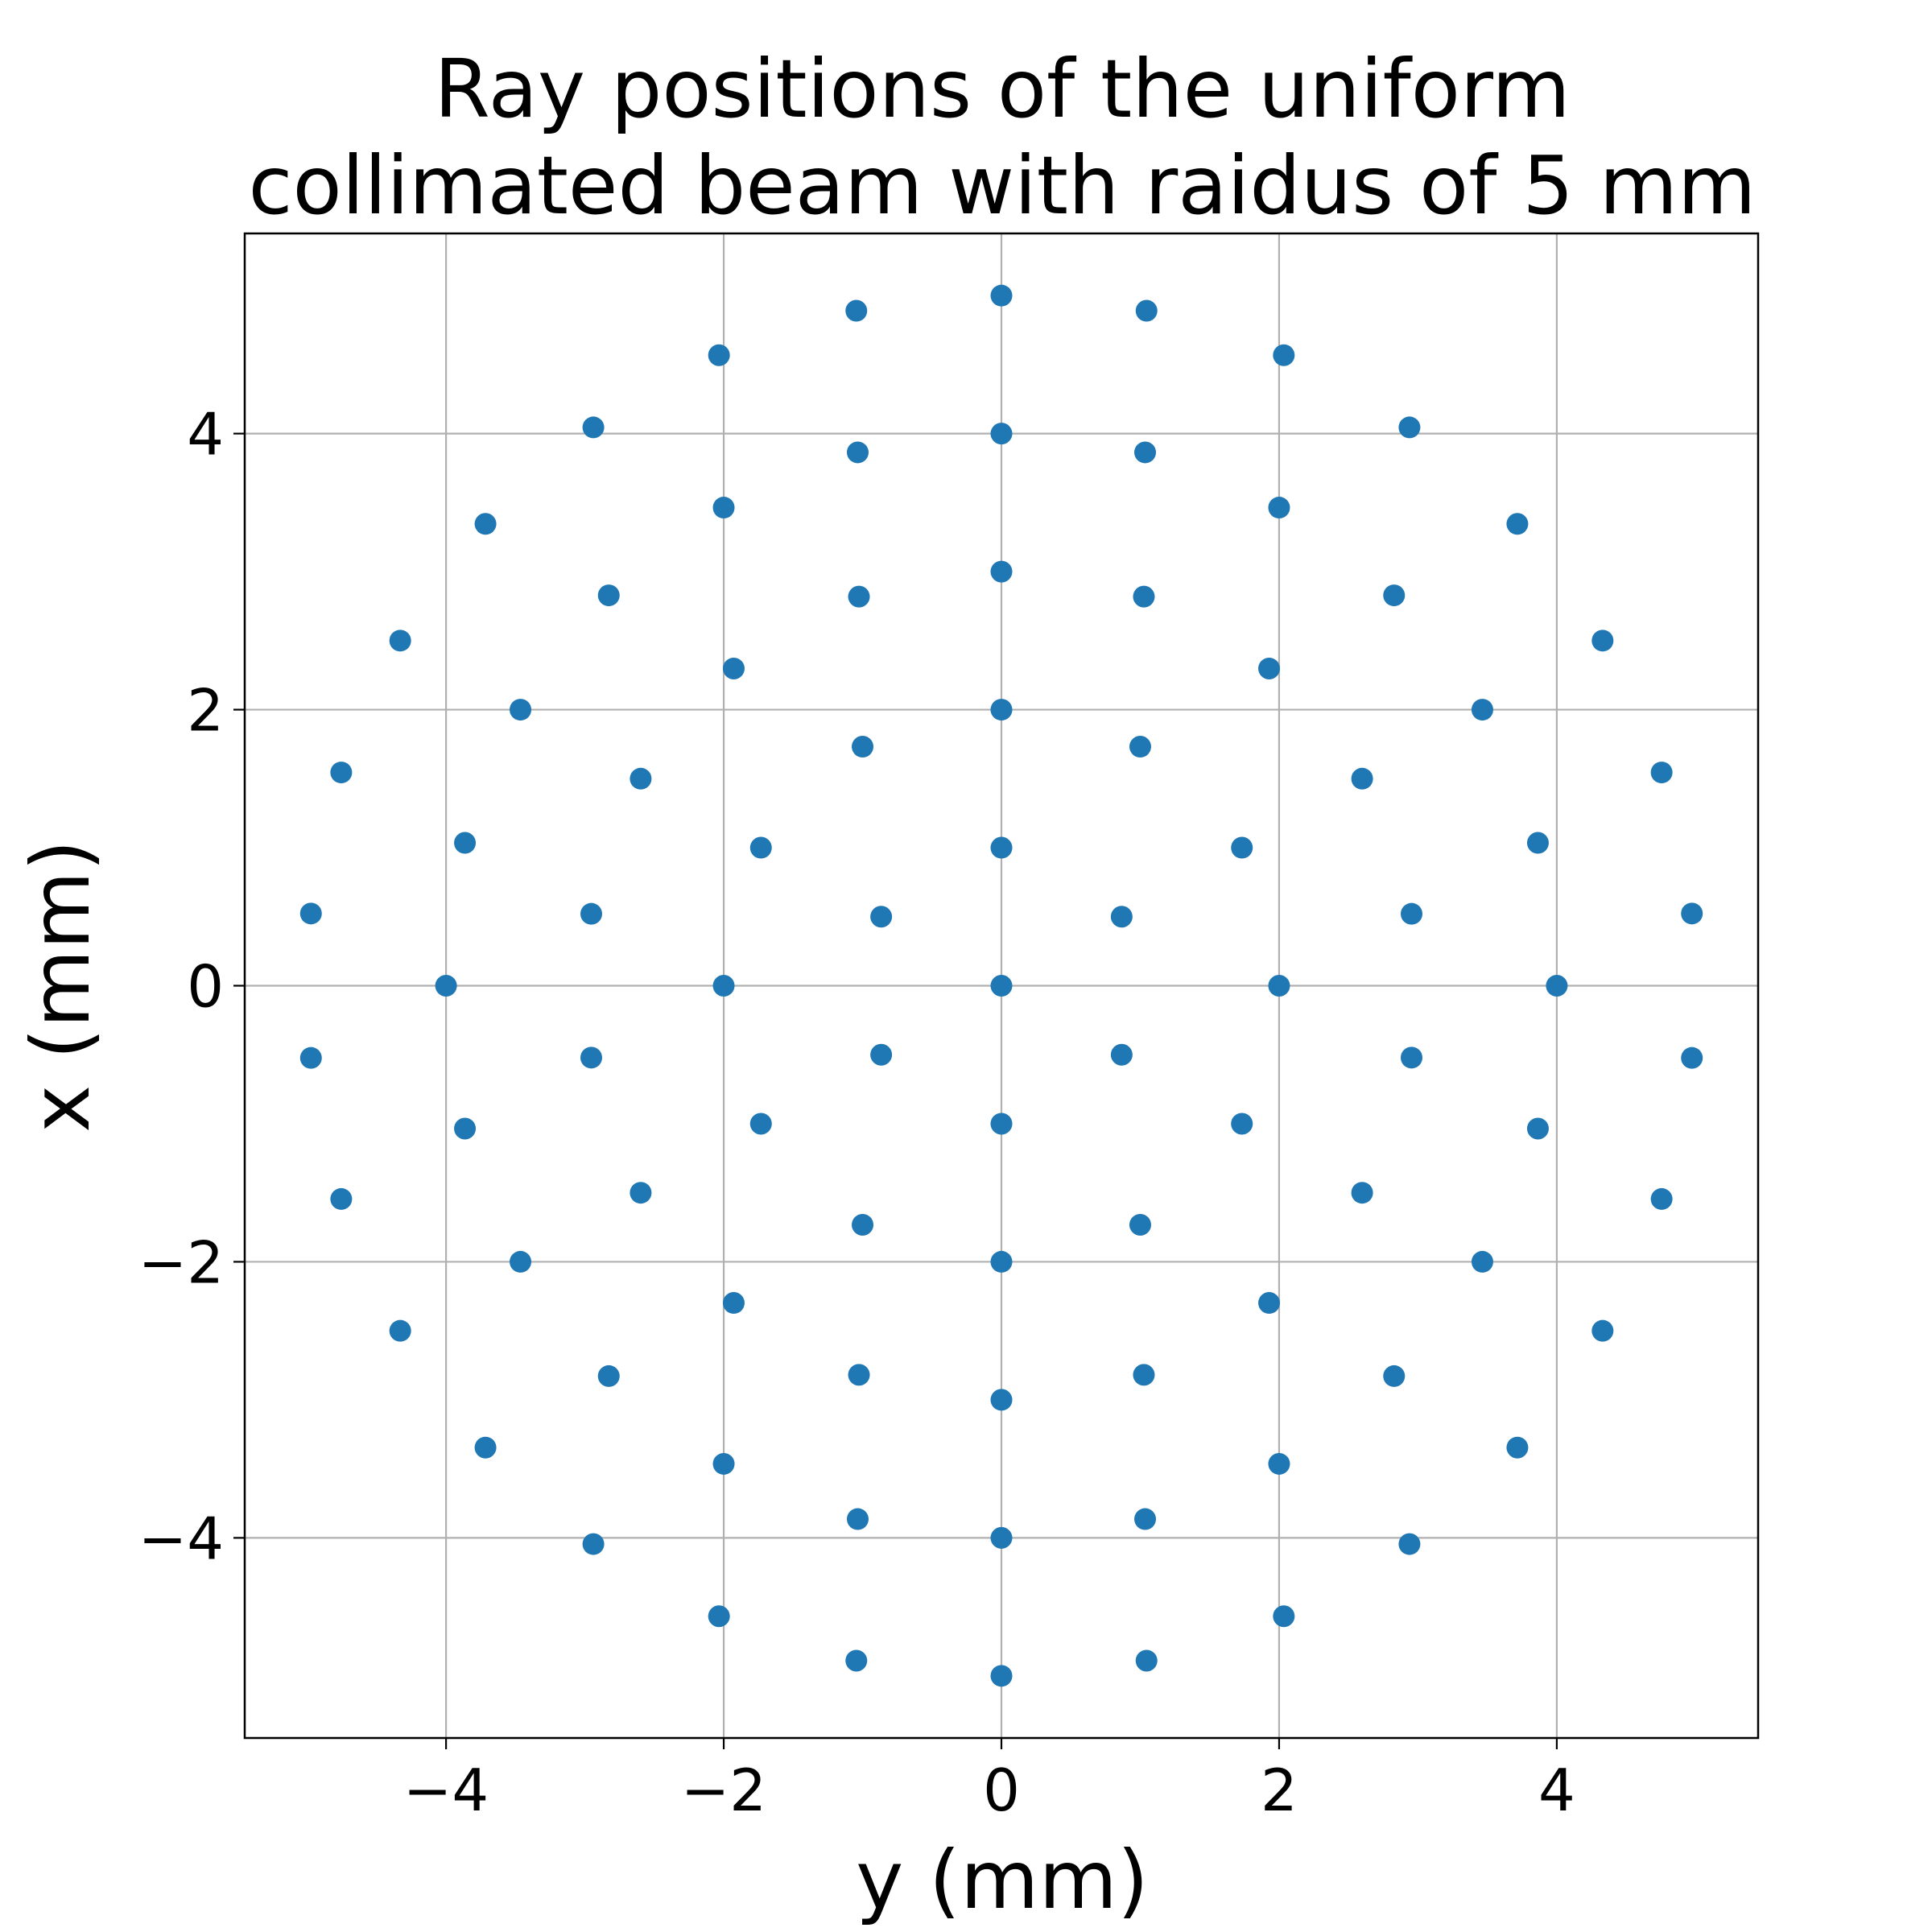 This screenshot has width=1932, height=1932. Describe the element at coordinates (723, 1790) in the screenshot. I see `x-tick-label: −2` at that location.